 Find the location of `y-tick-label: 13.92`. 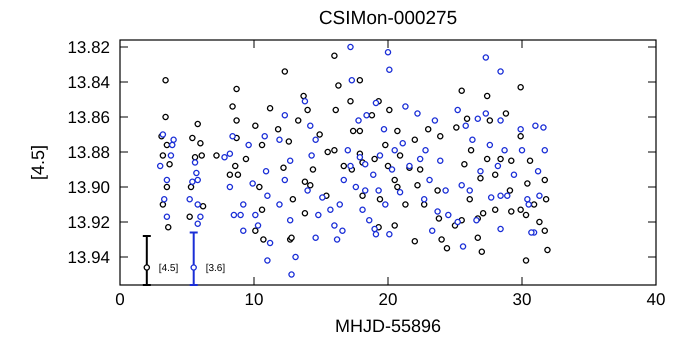

y-tick-label: 13.92 is located at coordinates (88, 222).